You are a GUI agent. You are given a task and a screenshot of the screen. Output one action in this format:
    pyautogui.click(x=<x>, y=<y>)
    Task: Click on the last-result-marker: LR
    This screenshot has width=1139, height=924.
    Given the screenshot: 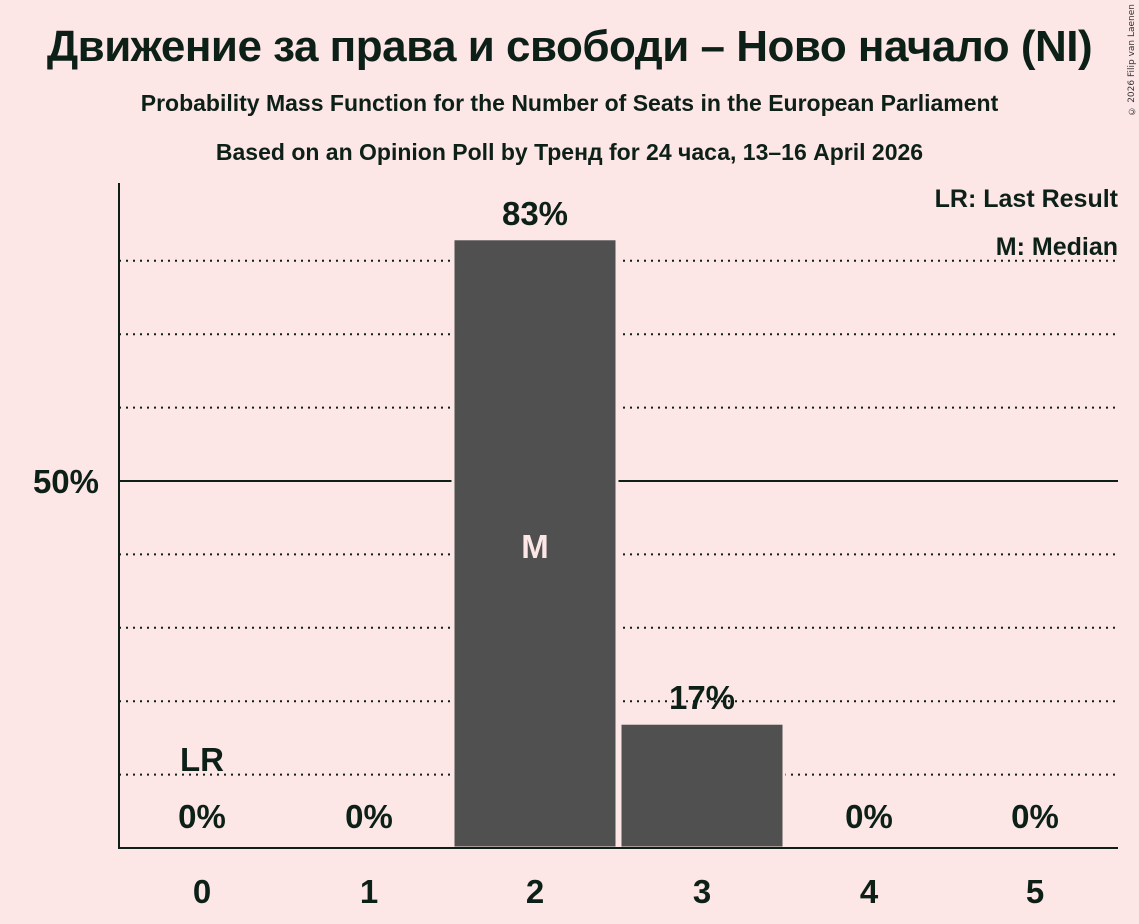 What is the action you would take?
    pyautogui.click(x=202, y=759)
    